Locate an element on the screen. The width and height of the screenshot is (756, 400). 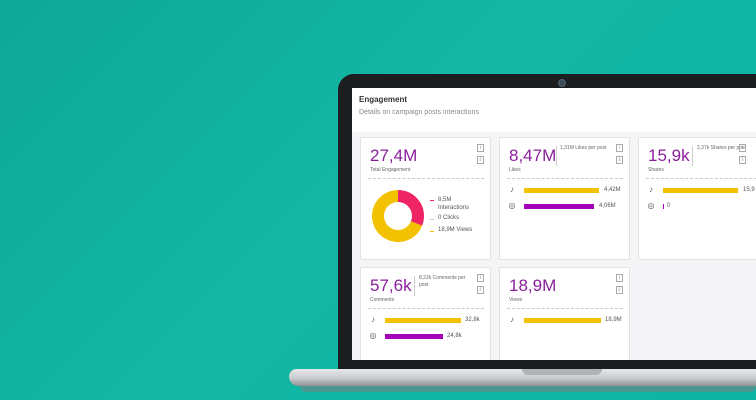
total-engagement-value: 27,4M is located at coordinates (394, 155).